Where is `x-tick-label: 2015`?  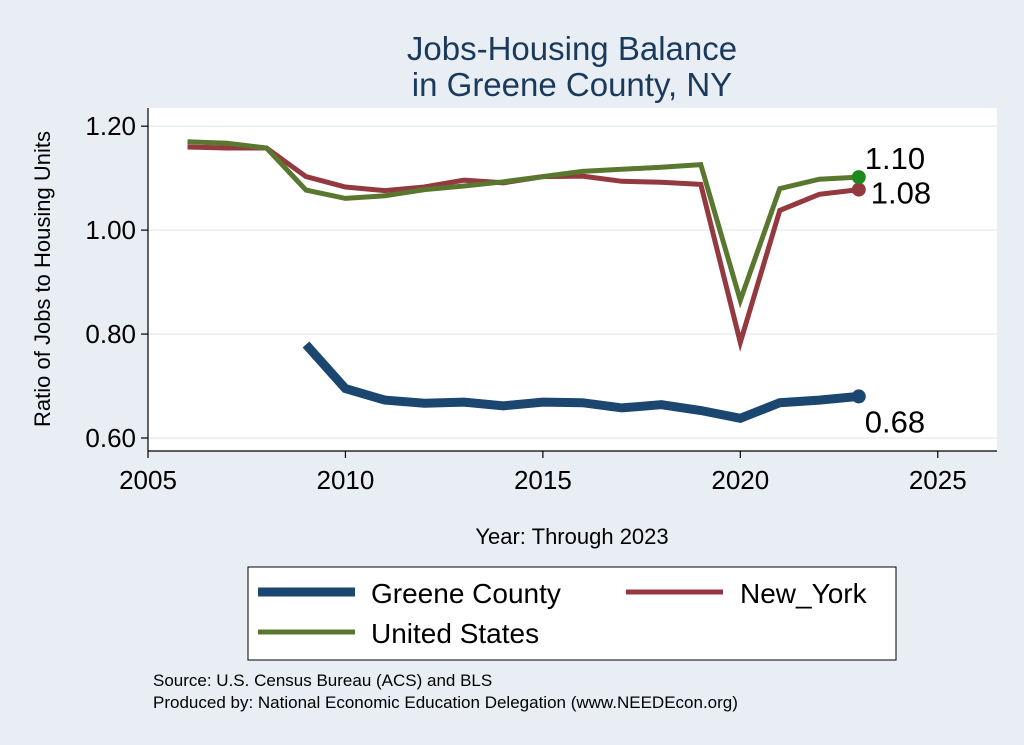 x-tick-label: 2015 is located at coordinates (543, 480).